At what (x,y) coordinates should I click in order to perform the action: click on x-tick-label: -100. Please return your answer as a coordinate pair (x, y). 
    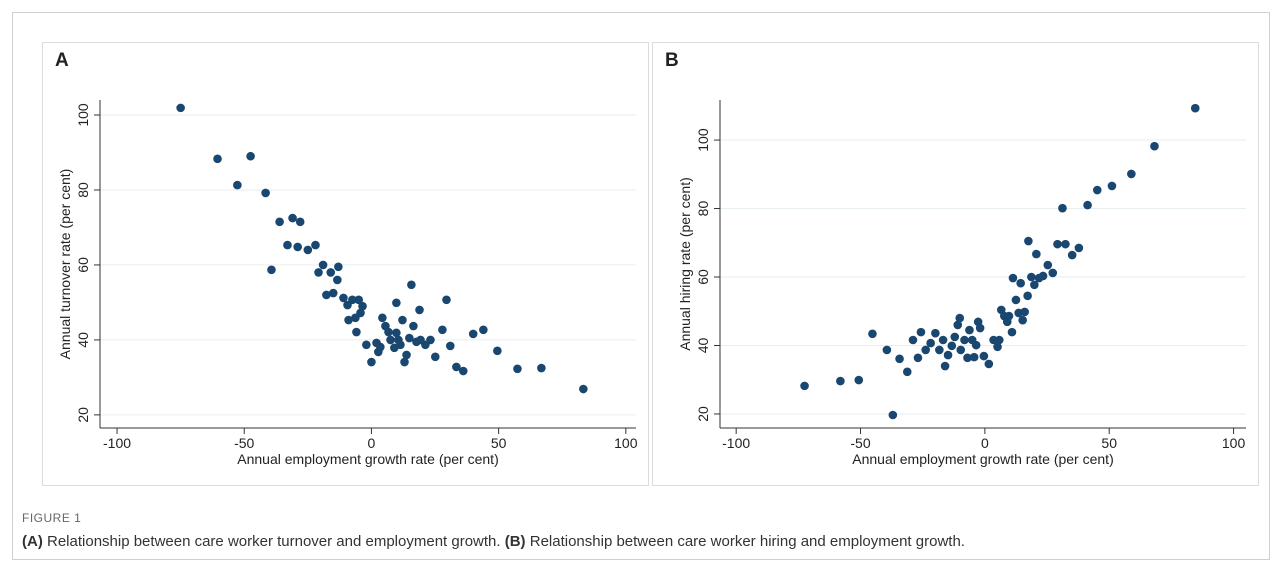
    Looking at the image, I should click on (736, 443).